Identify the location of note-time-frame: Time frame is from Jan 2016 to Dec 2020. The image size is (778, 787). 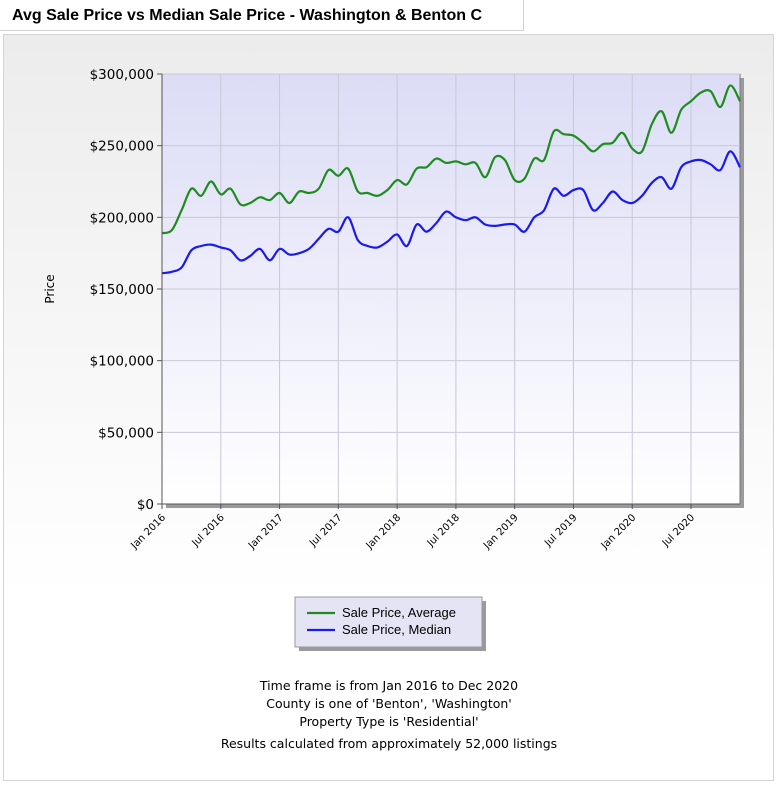
(389, 685).